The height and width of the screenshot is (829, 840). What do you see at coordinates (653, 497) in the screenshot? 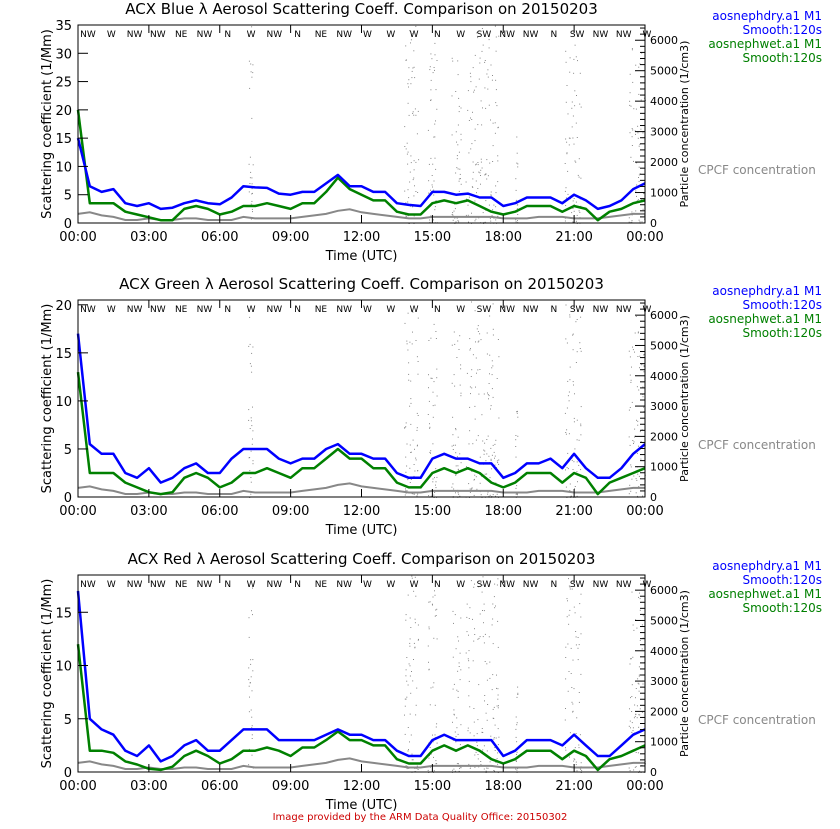
I see `y2-tick-label: 0` at bounding box center [653, 497].